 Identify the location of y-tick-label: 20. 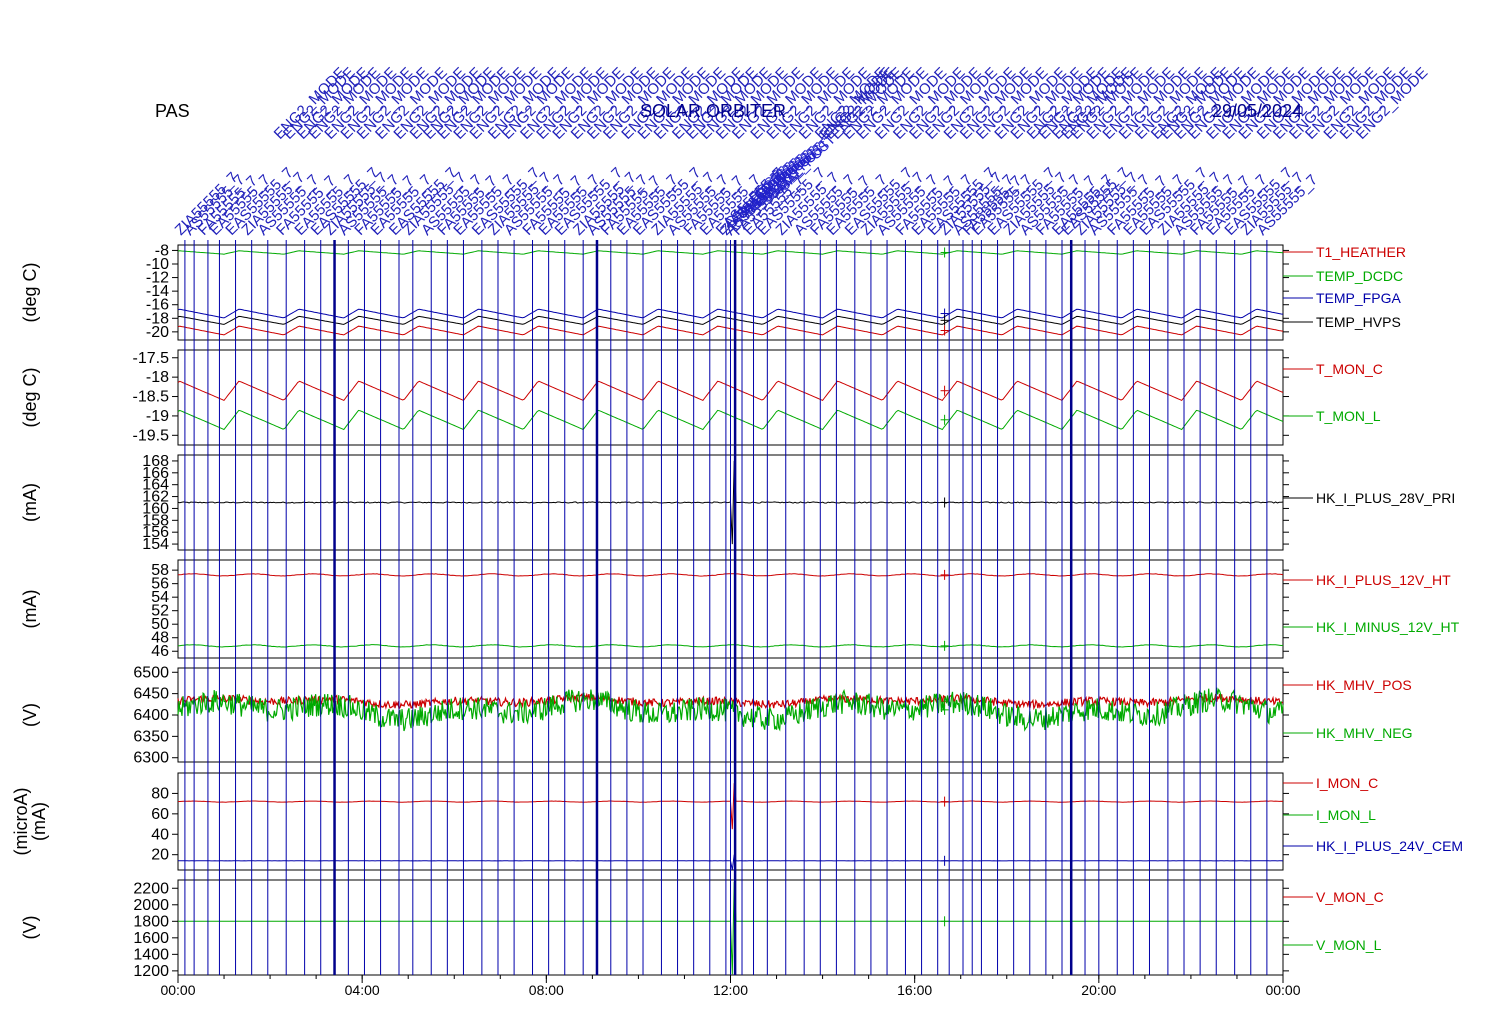
(160, 855).